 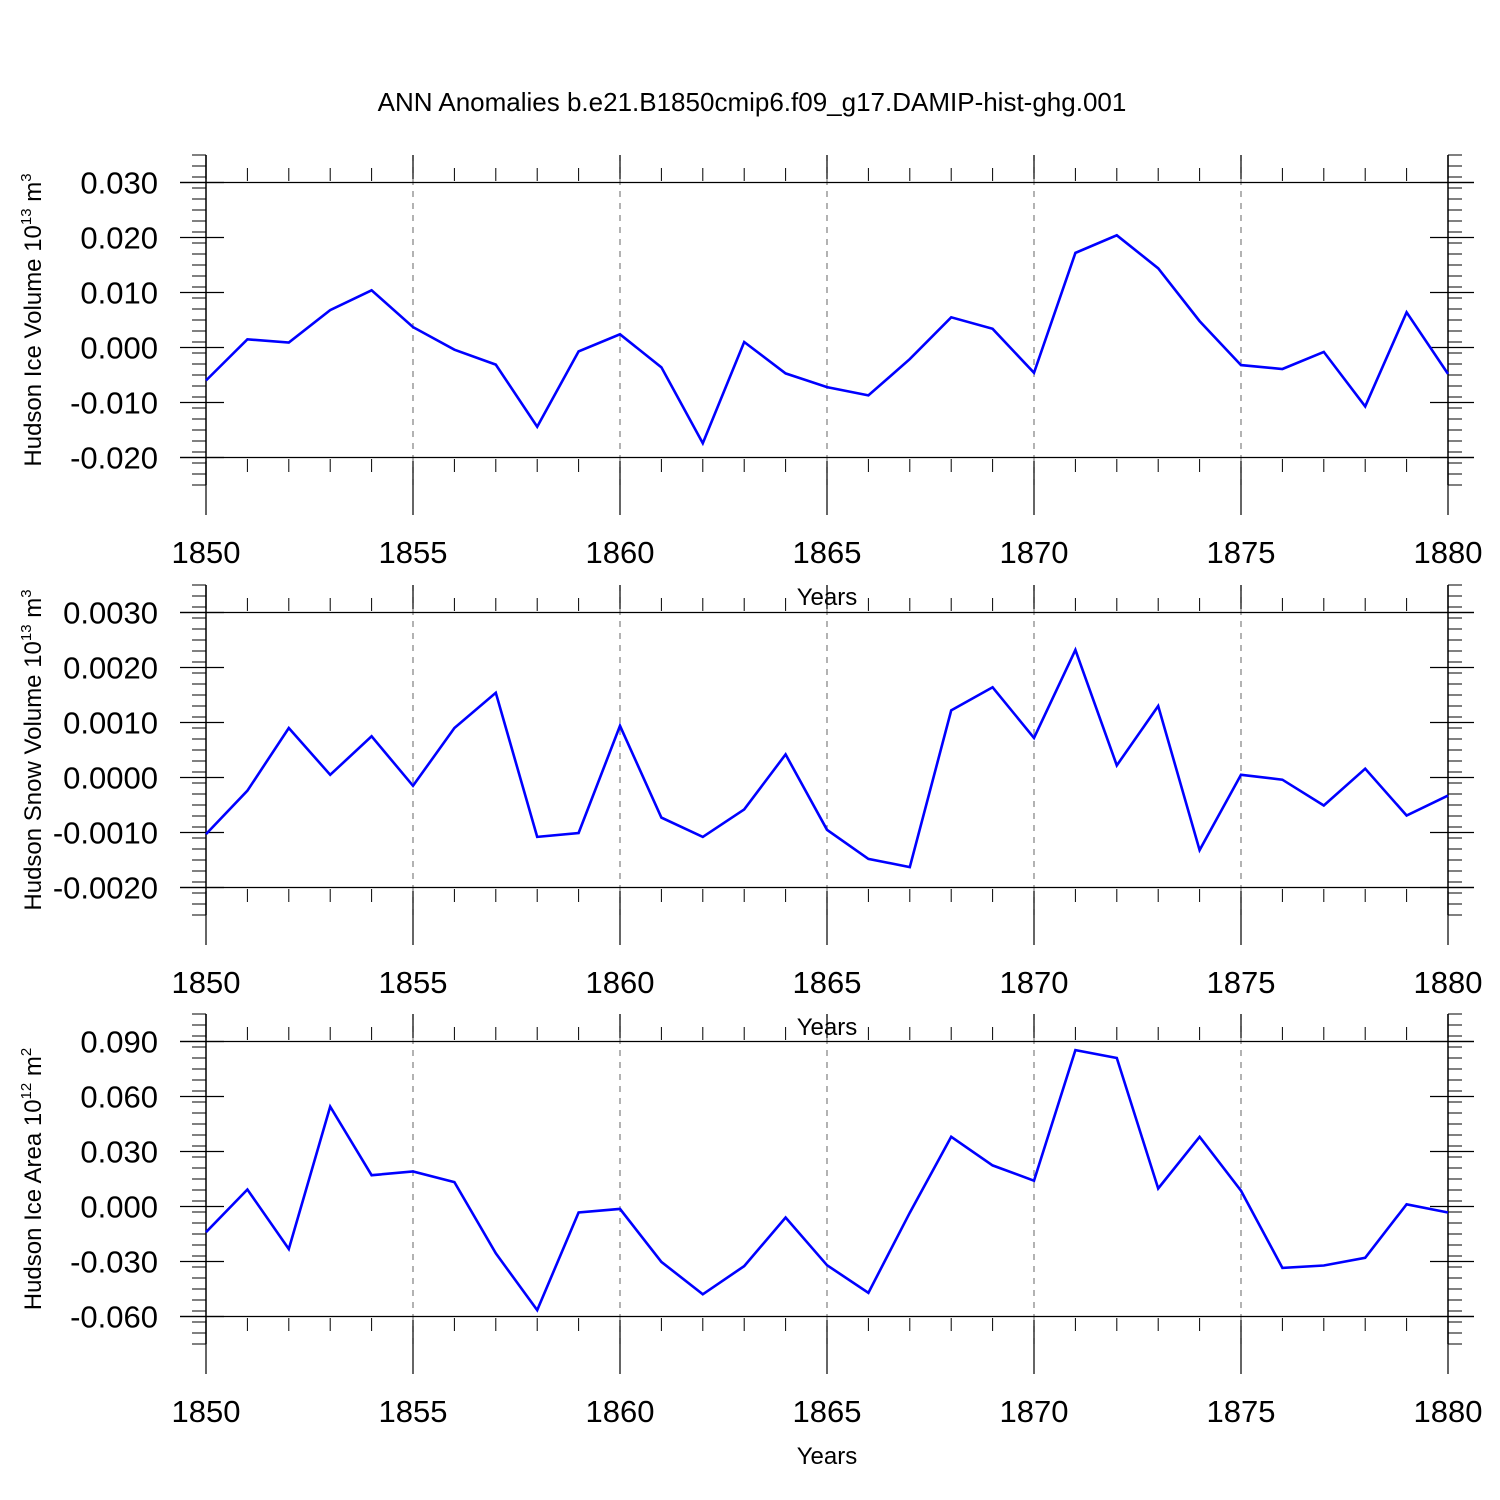 What do you see at coordinates (110, 613) in the screenshot?
I see `y-tick-label: 0.0030` at bounding box center [110, 613].